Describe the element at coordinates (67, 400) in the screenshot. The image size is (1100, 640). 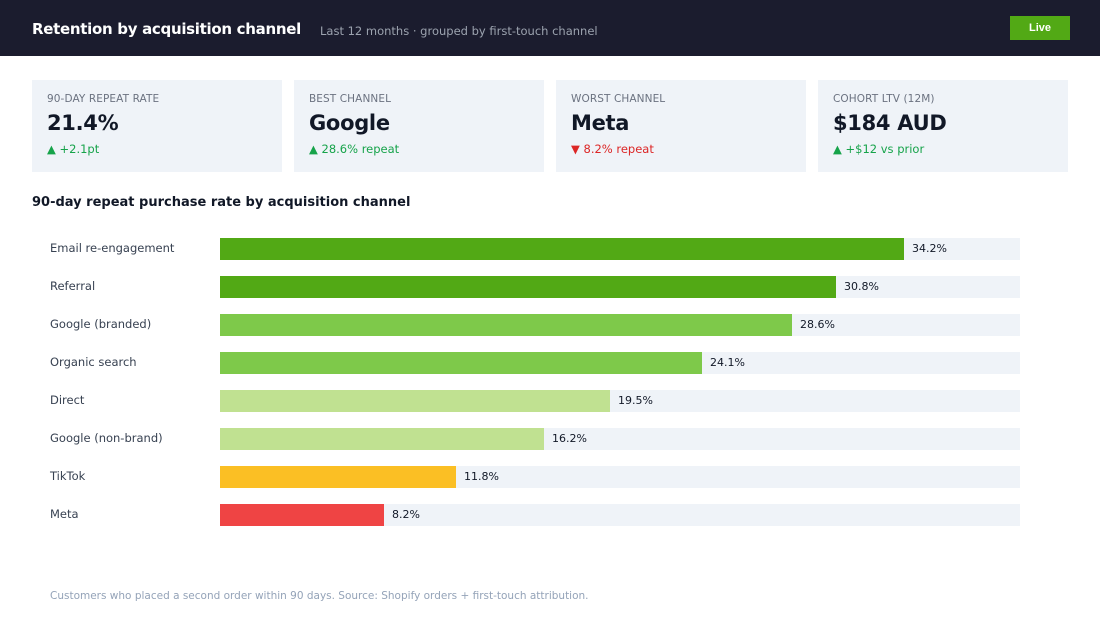
I see `bar-label: Direct` at that location.